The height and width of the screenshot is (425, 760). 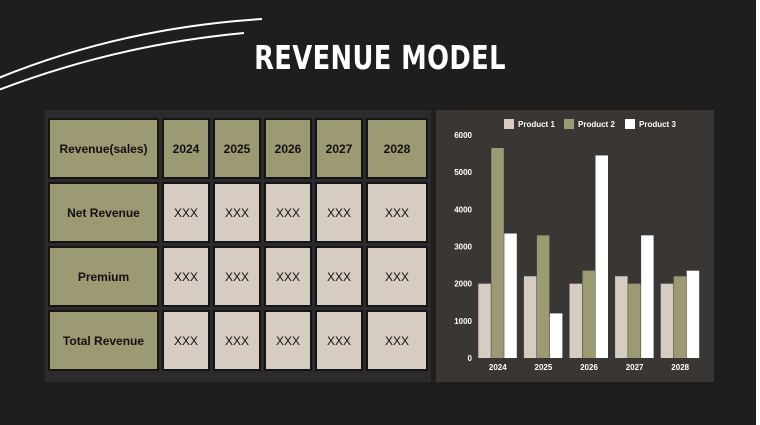 I want to click on header-year-2025: 2025, so click(x=237, y=148).